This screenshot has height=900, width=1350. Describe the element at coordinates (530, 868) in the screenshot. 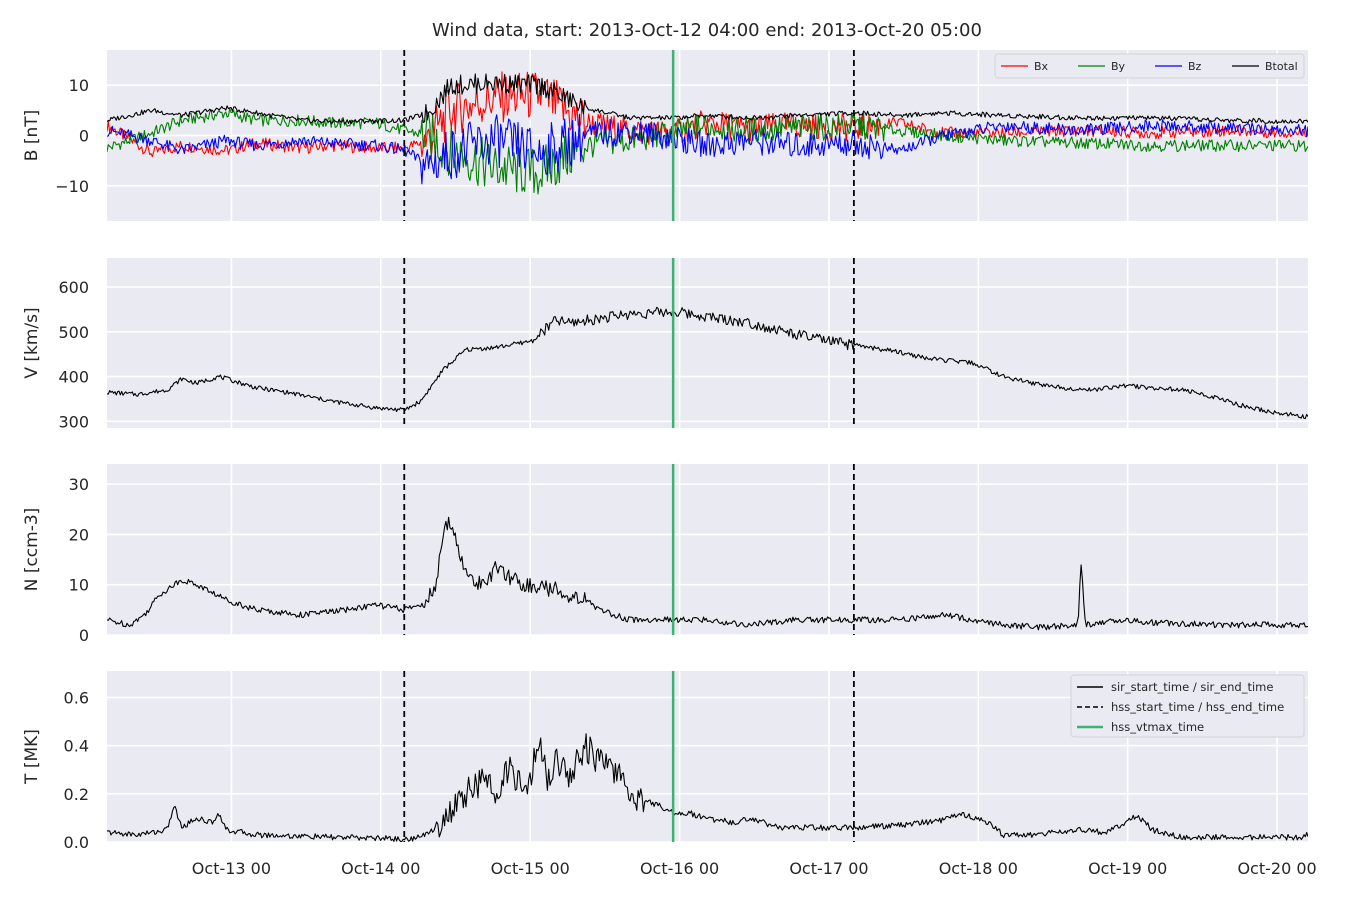

I see `x-tick-label: Oct-15 00` at that location.